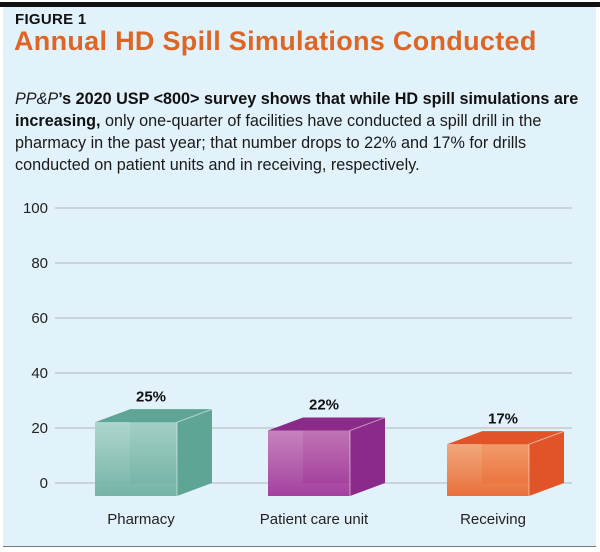 This screenshot has height=552, width=600. I want to click on bottom-rule, so click(299, 546).